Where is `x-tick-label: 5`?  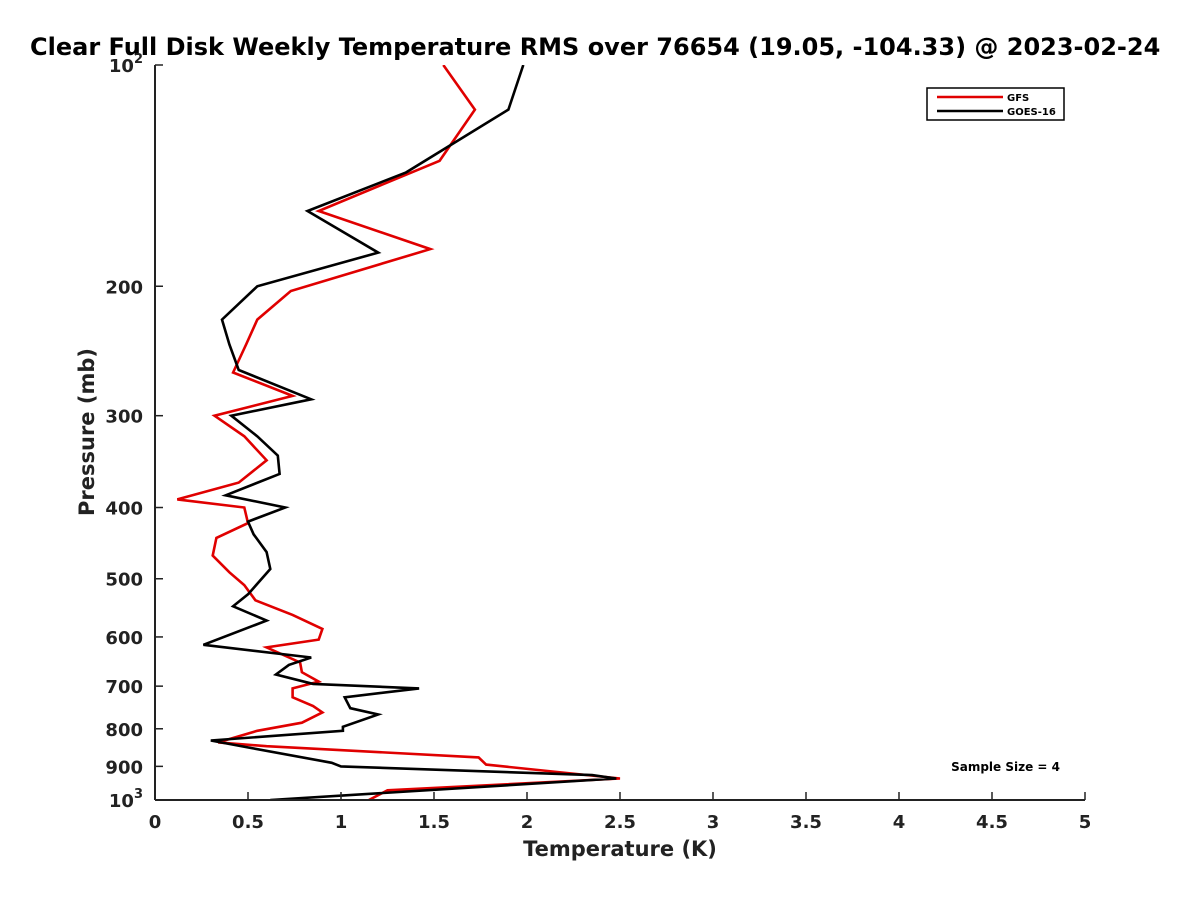 x-tick-label: 5 is located at coordinates (1085, 822).